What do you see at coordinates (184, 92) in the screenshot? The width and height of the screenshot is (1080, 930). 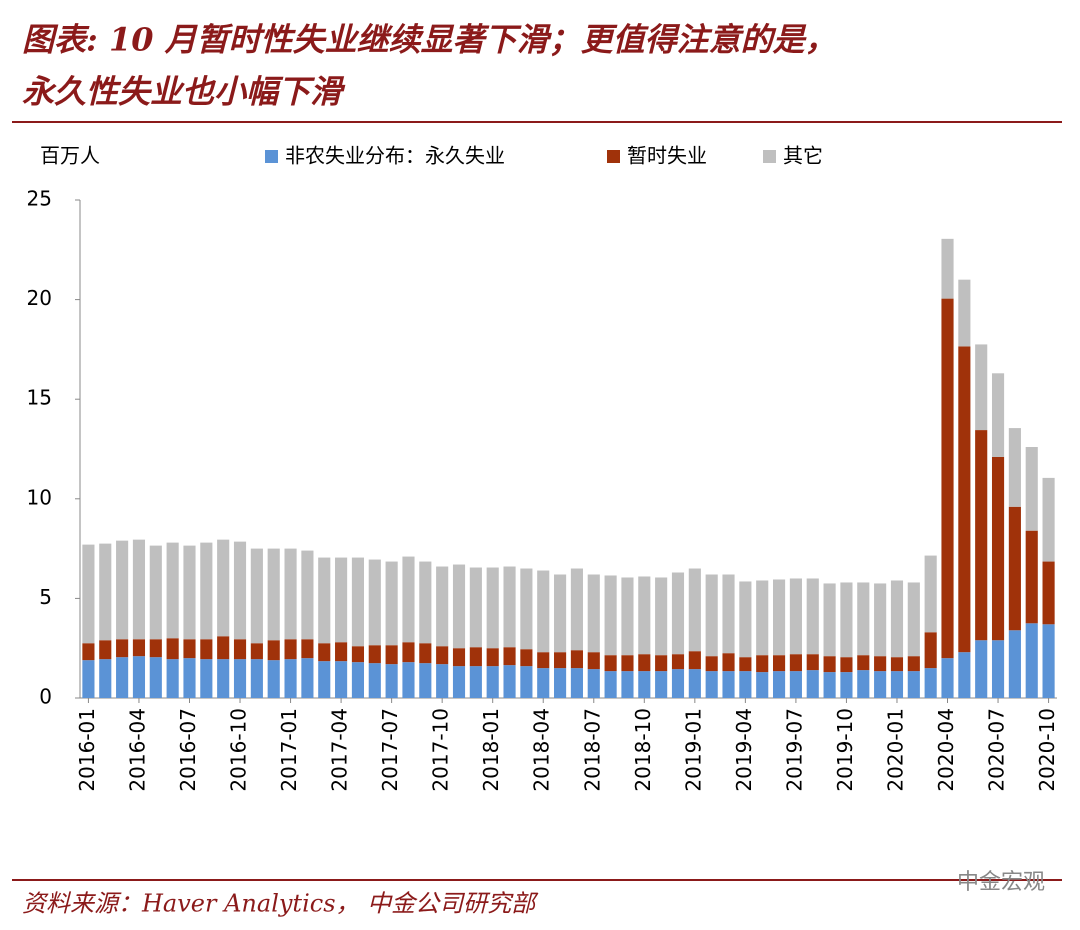 I see `chart-title: 永久性失业也小幅下滑` at bounding box center [184, 92].